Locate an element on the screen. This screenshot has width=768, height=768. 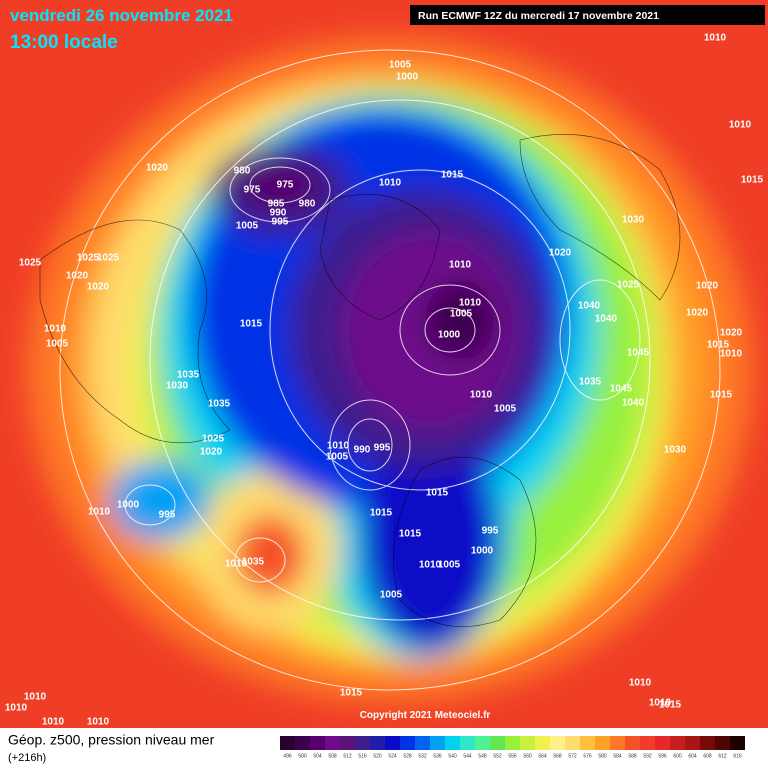
pressure-label: 1045 is located at coordinates (638, 353).